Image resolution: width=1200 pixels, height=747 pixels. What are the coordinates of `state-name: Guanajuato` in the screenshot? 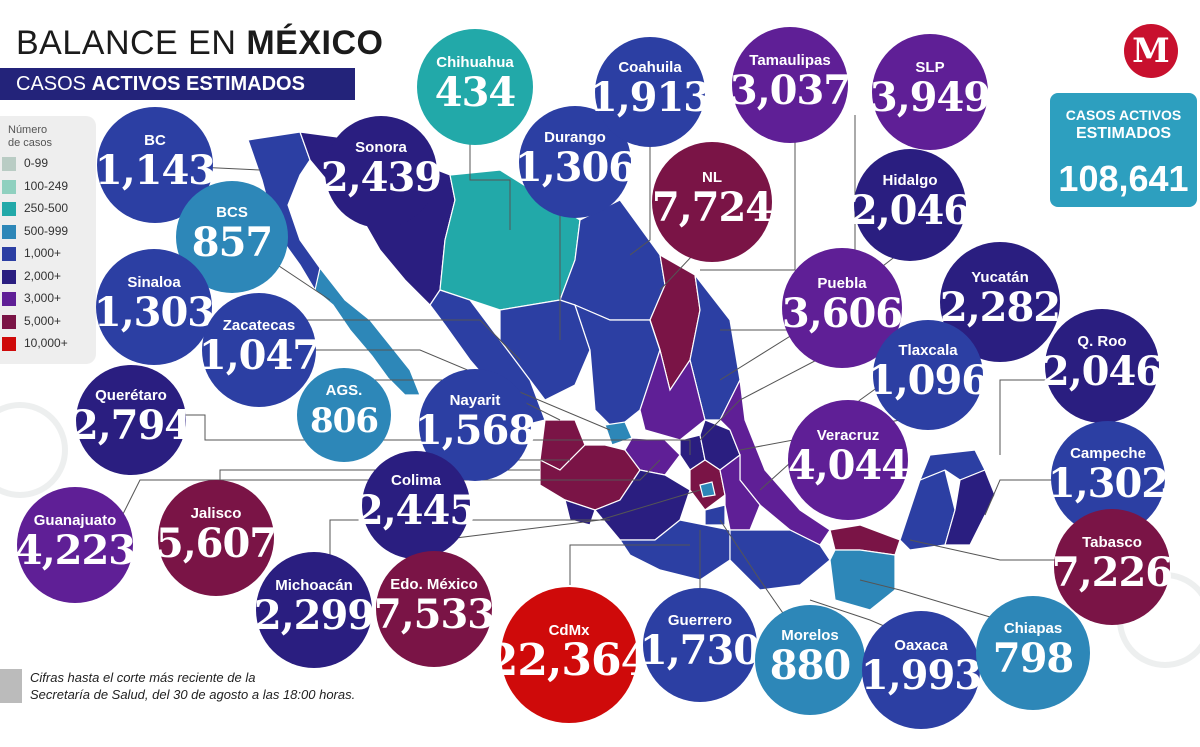 It's located at (75, 520).